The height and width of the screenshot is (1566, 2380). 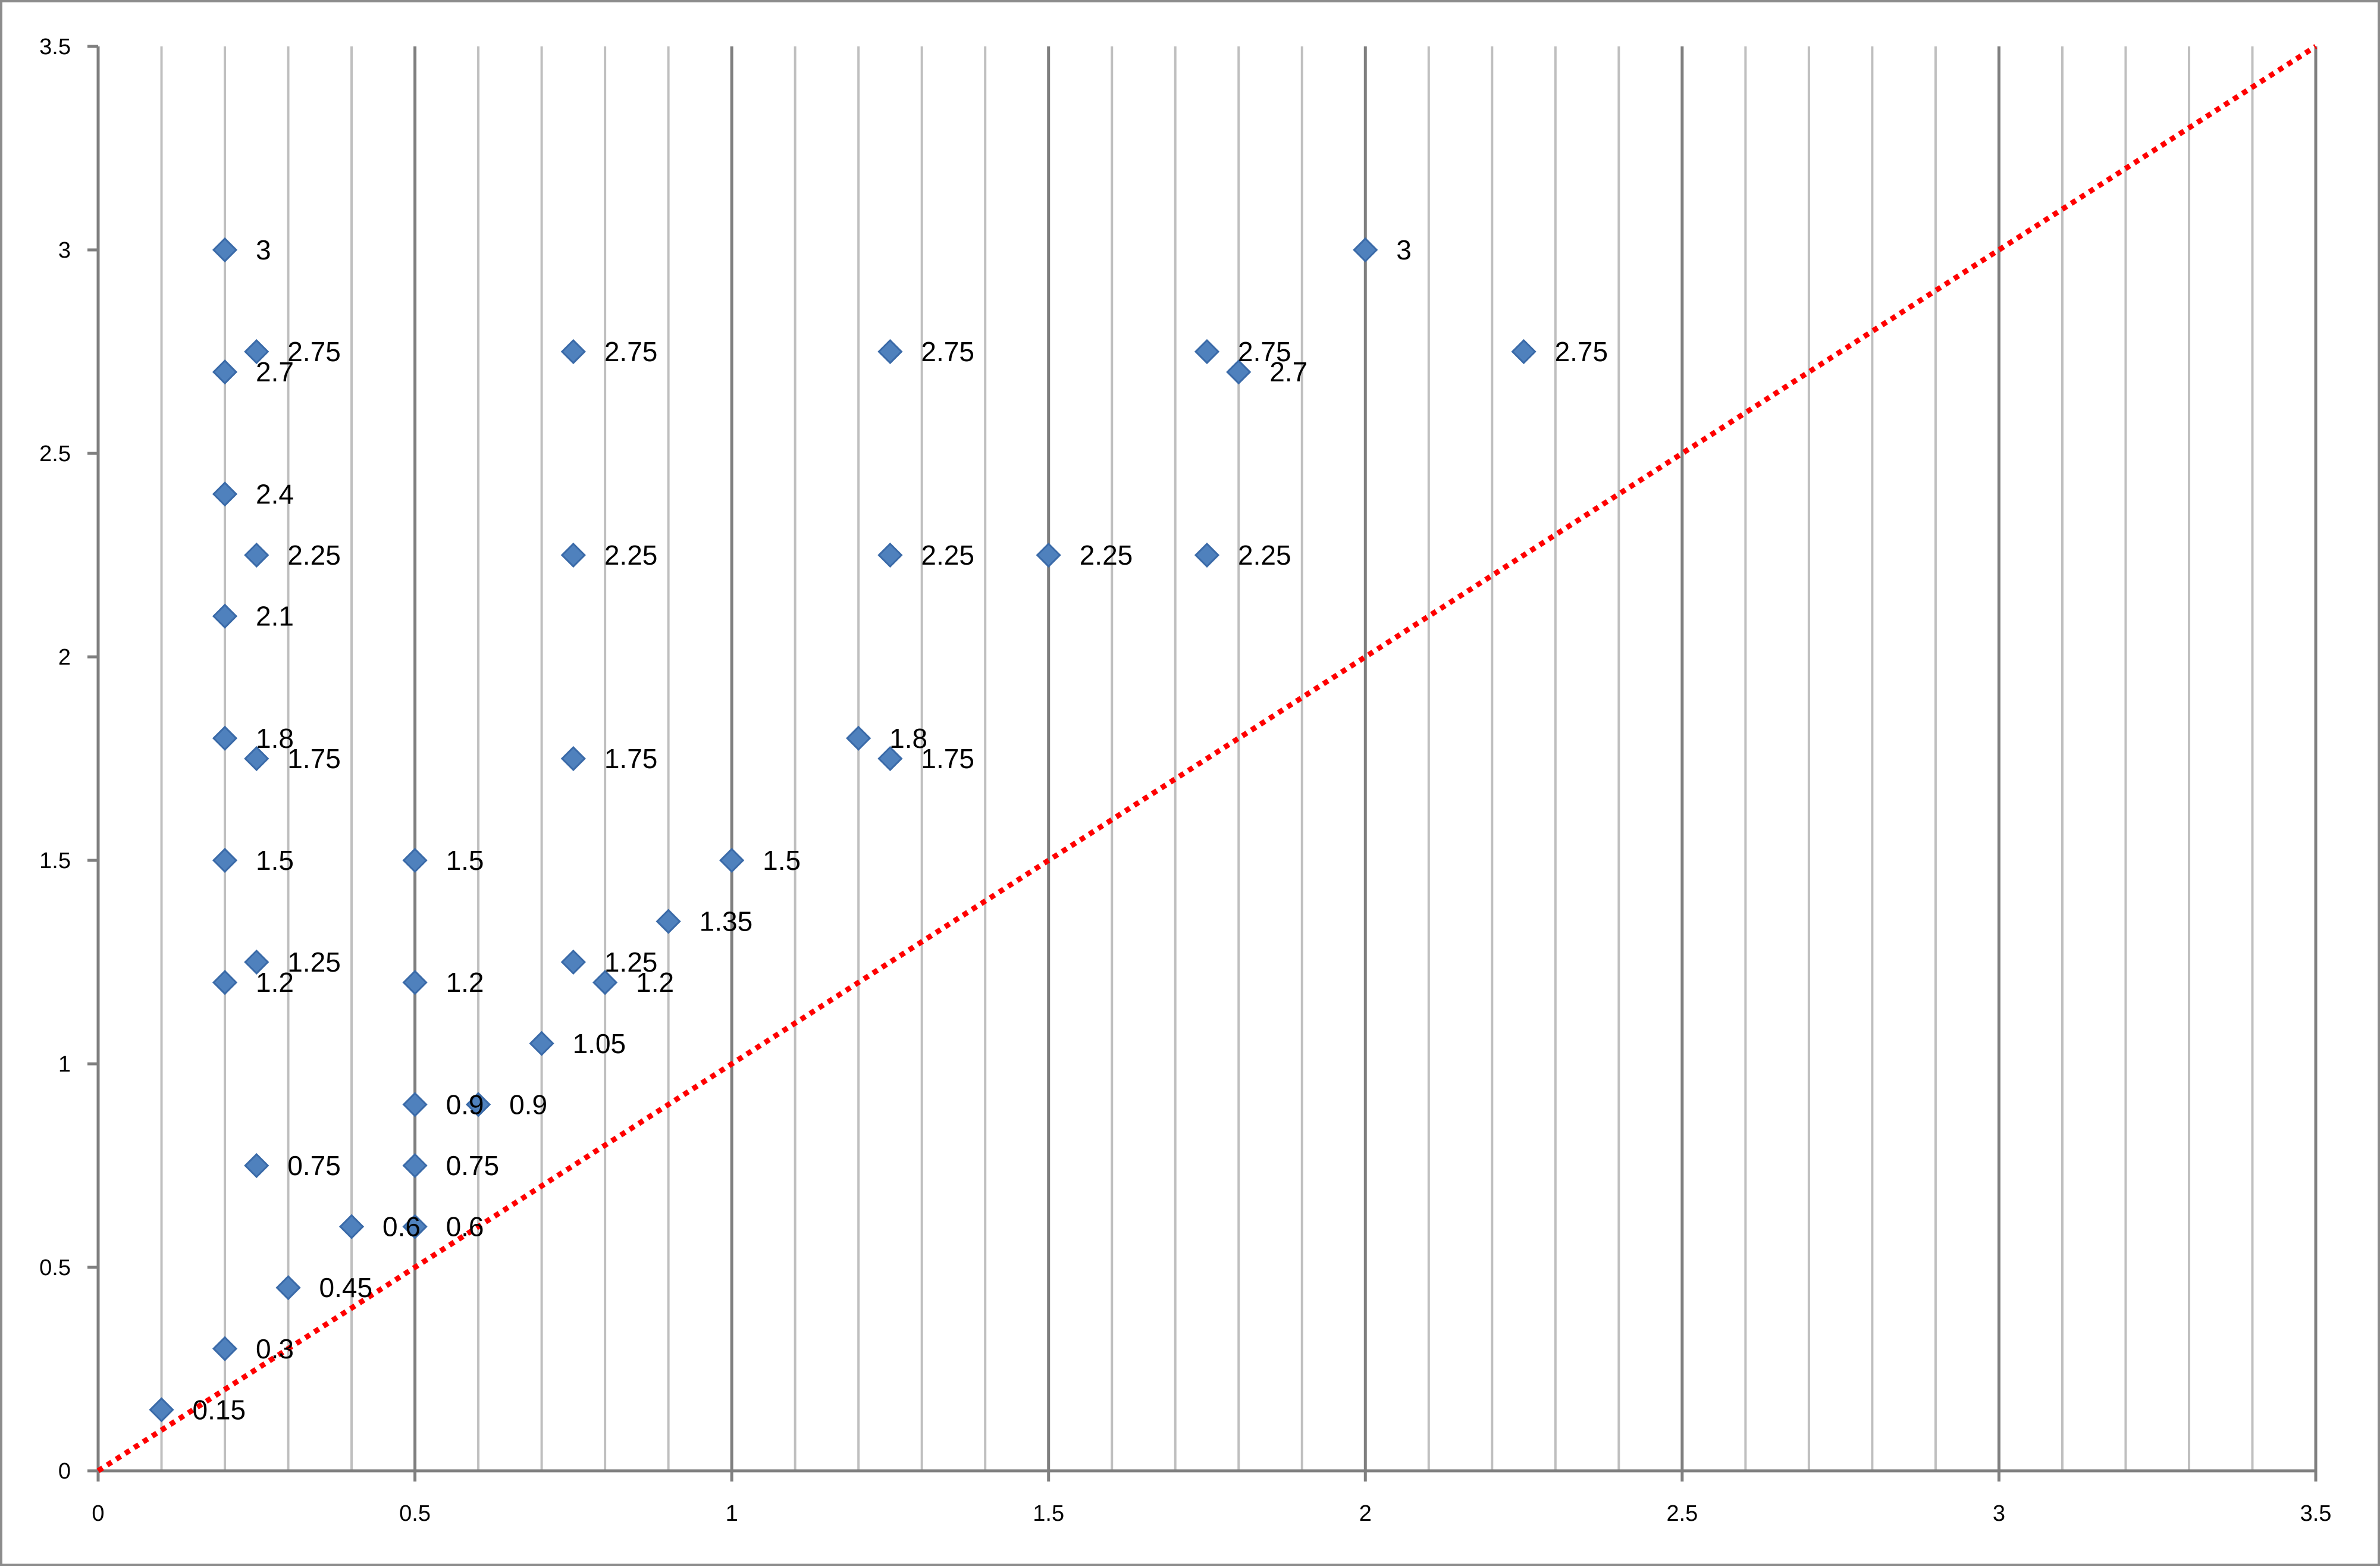 What do you see at coordinates (275, 1348) in the screenshot?
I see `data-label: 0.3` at bounding box center [275, 1348].